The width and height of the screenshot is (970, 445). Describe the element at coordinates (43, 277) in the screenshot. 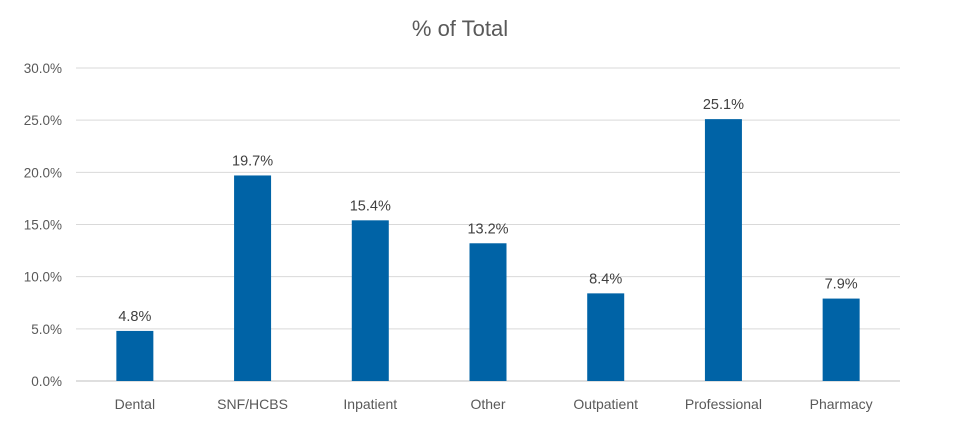

I see `y-tick-label: 10.0%` at that location.